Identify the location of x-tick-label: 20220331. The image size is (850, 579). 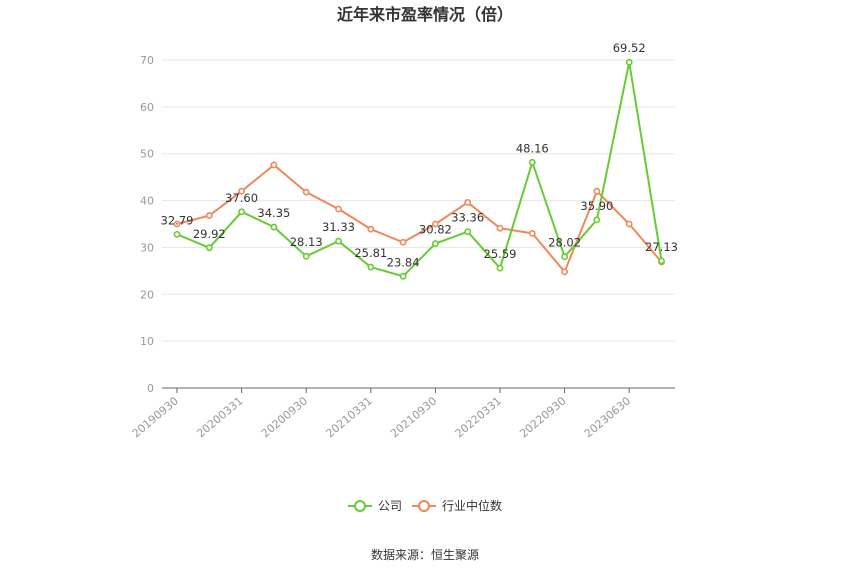
(478, 417).